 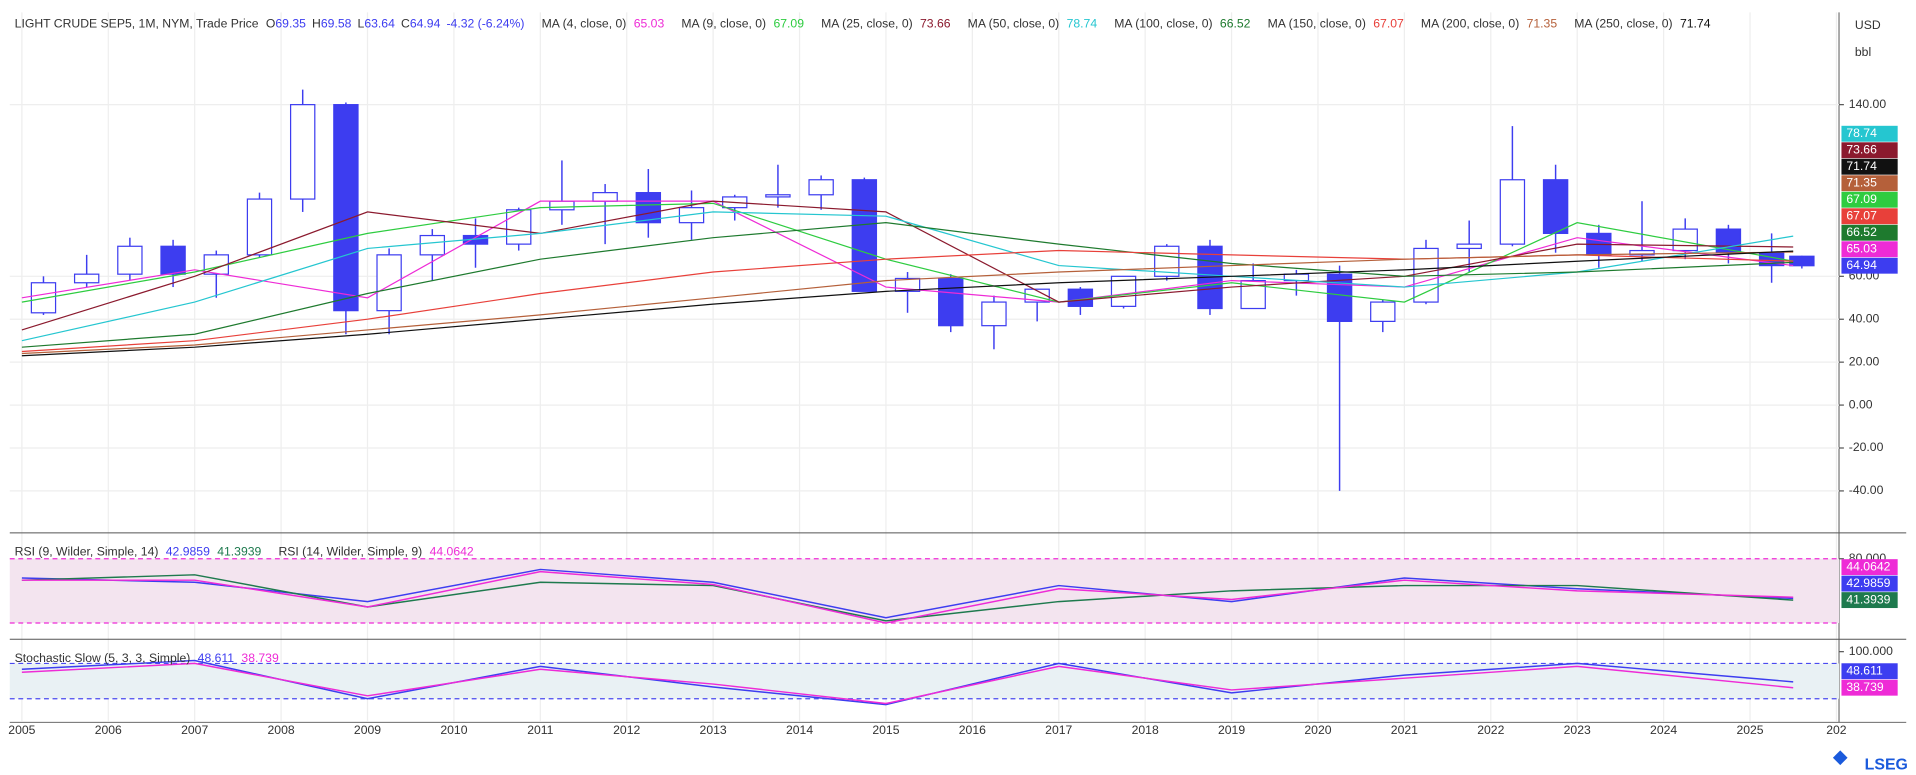 What do you see at coordinates (281, 730) in the screenshot?
I see `x-tick-label: 2008` at bounding box center [281, 730].